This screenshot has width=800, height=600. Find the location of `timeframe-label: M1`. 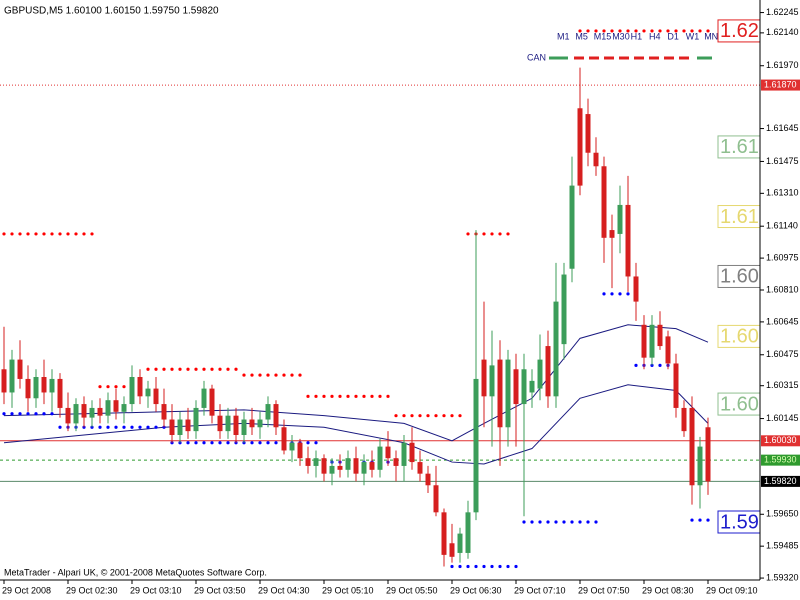

timeframe-label: M1 is located at coordinates (563, 36).